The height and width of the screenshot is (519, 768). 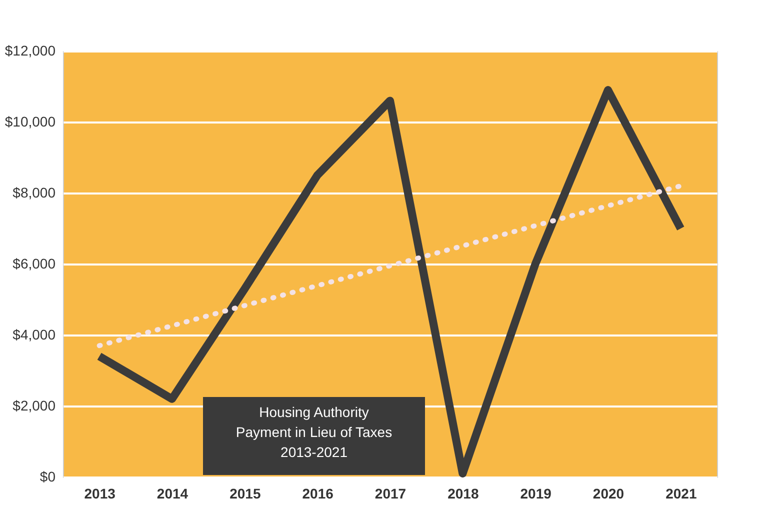 What do you see at coordinates (34, 264) in the screenshot?
I see `y-tick-label: $6,000` at bounding box center [34, 264].